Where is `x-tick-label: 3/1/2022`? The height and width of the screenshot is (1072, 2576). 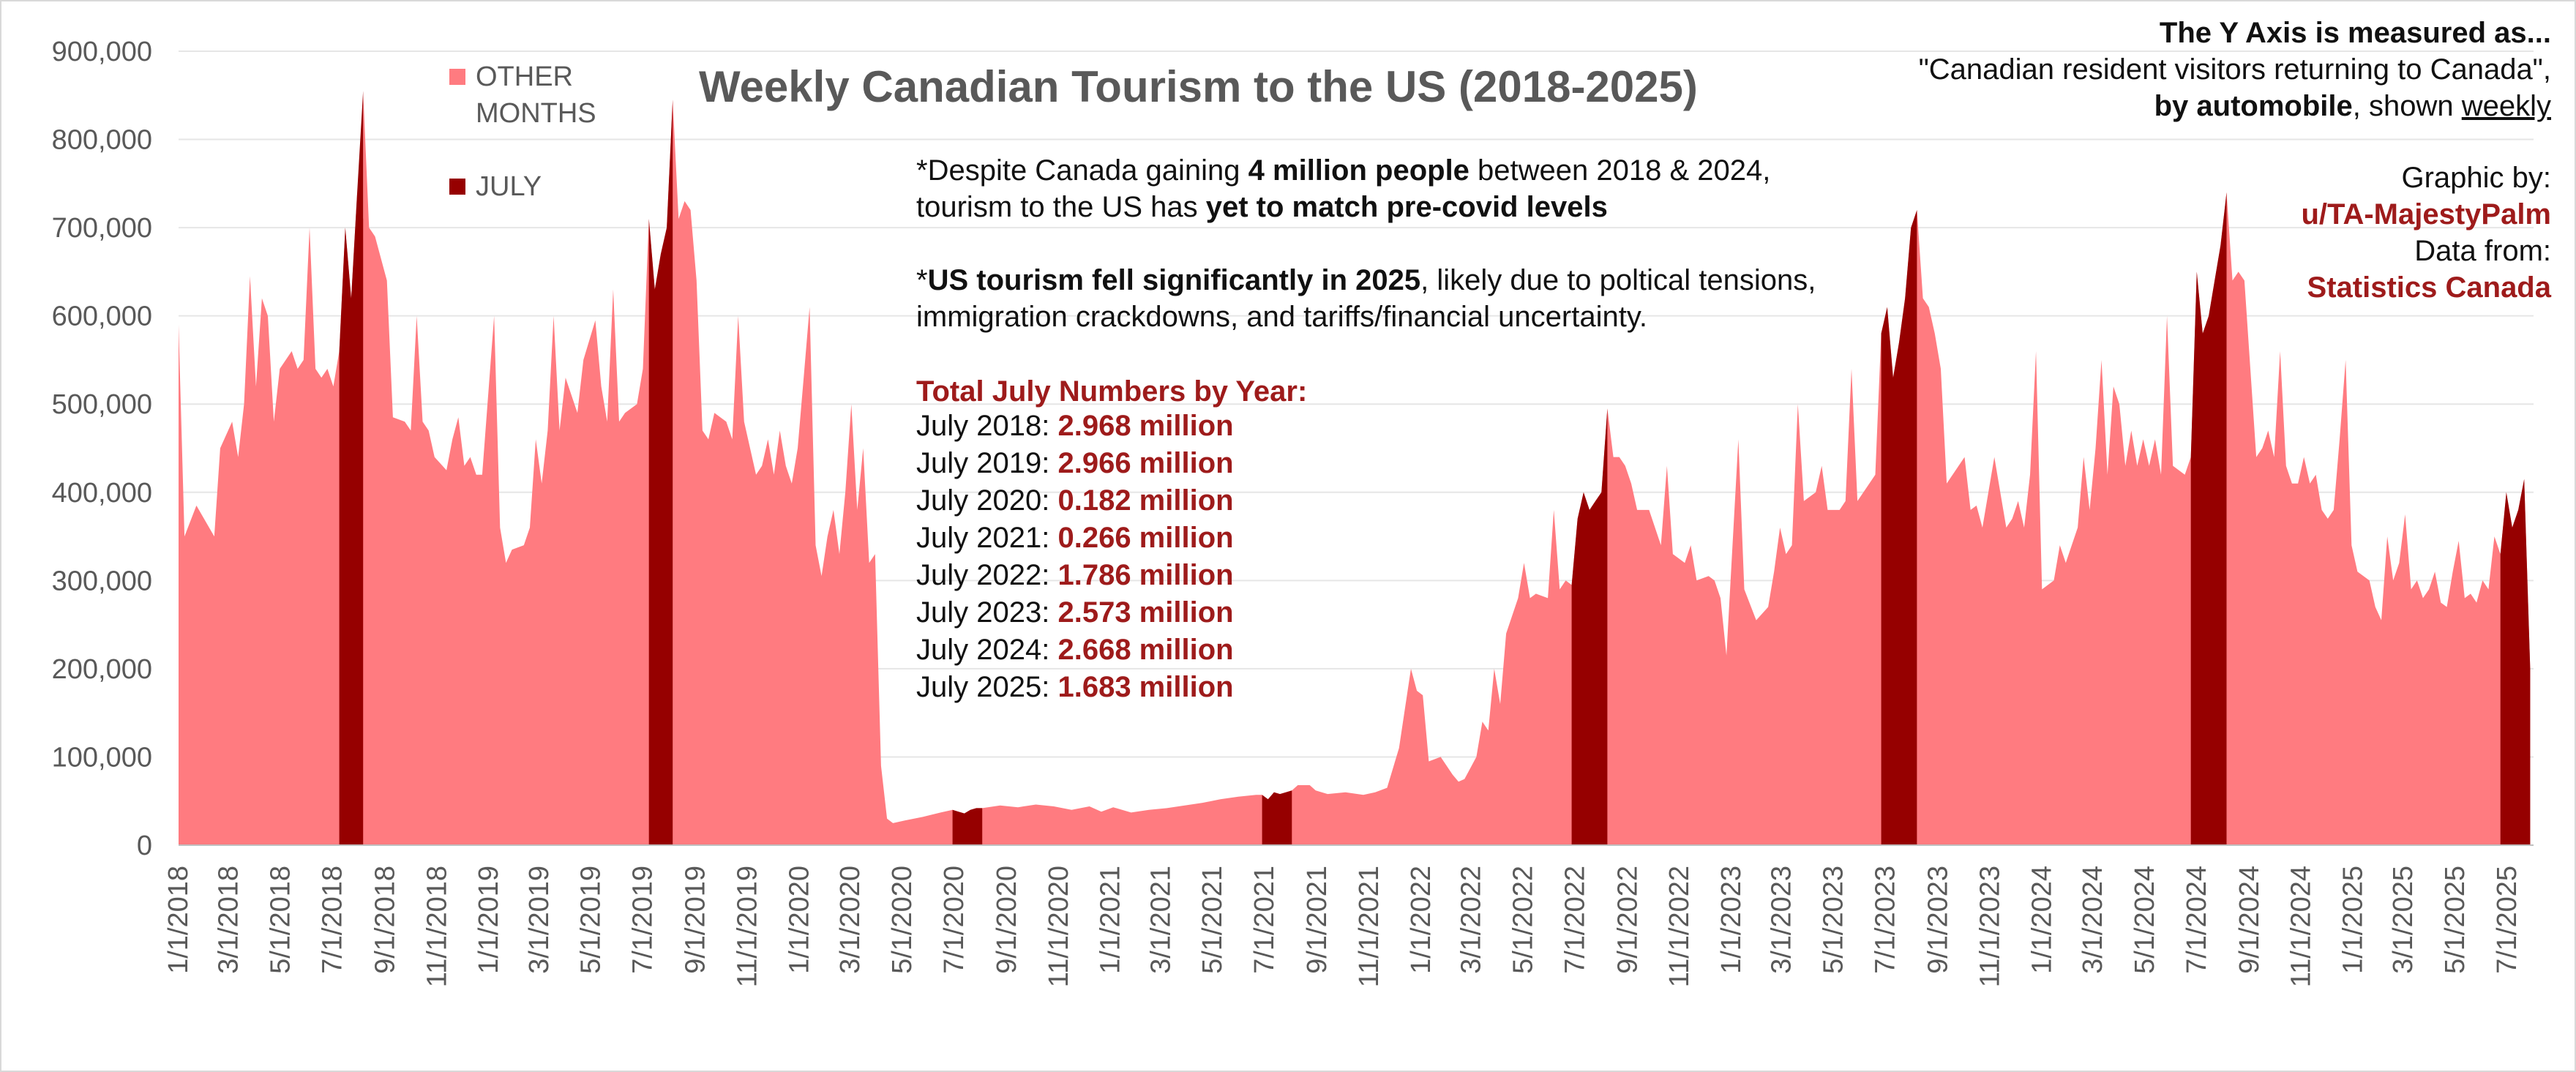
x-tick-label: 3/1/2022 is located at coordinates (1471, 920).